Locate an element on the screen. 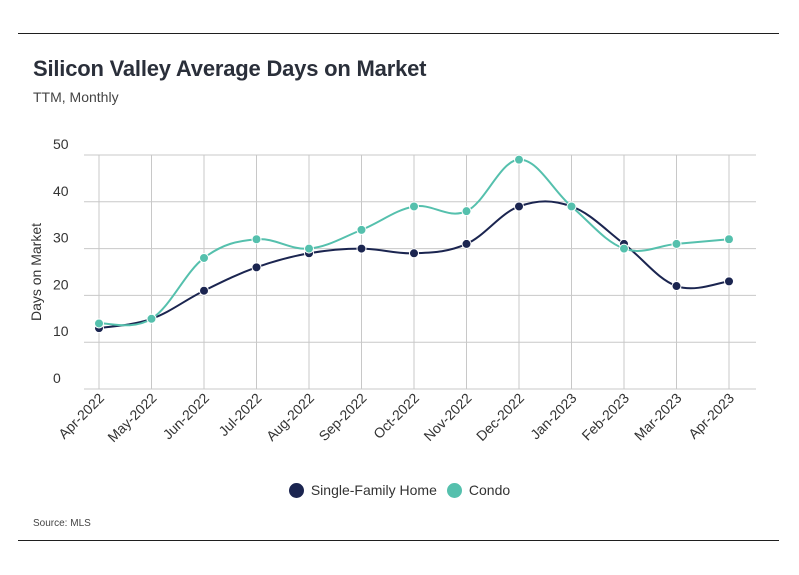 Image resolution: width=799 pixels, height=575 pixels. legend-item-single-family-home: Single-Family Home is located at coordinates (362, 490).